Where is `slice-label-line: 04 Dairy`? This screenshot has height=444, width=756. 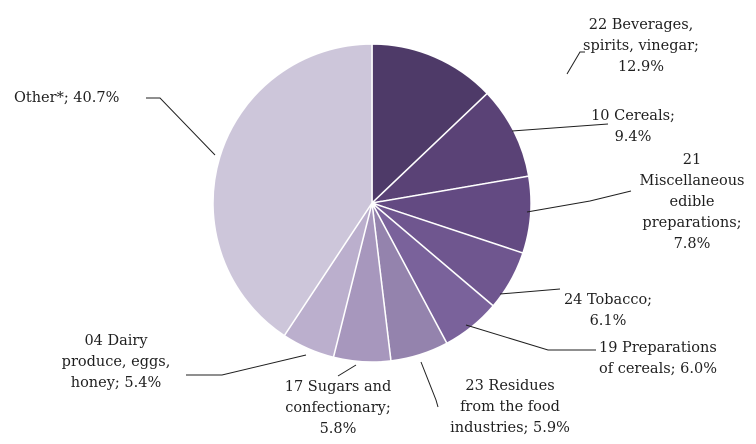 slice-label-line: 04 Dairy is located at coordinates (116, 341).